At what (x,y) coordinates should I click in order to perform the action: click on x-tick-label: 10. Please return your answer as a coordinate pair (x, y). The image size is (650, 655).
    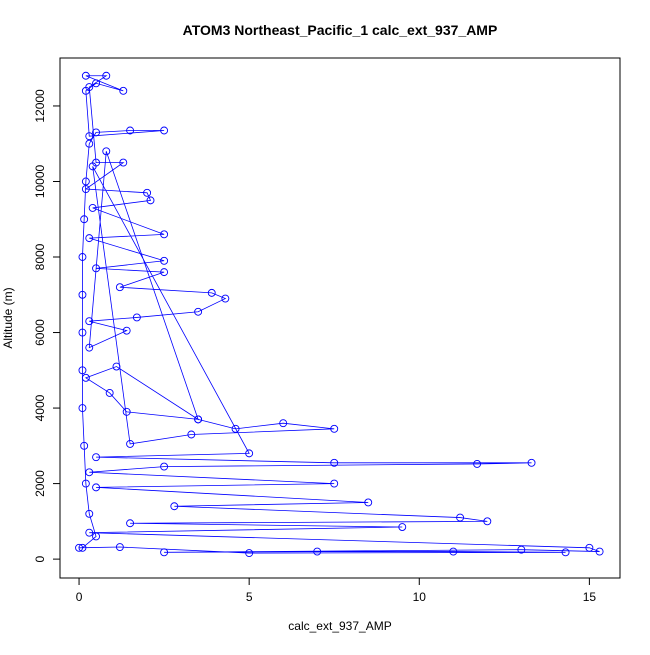
    Looking at the image, I should click on (420, 597).